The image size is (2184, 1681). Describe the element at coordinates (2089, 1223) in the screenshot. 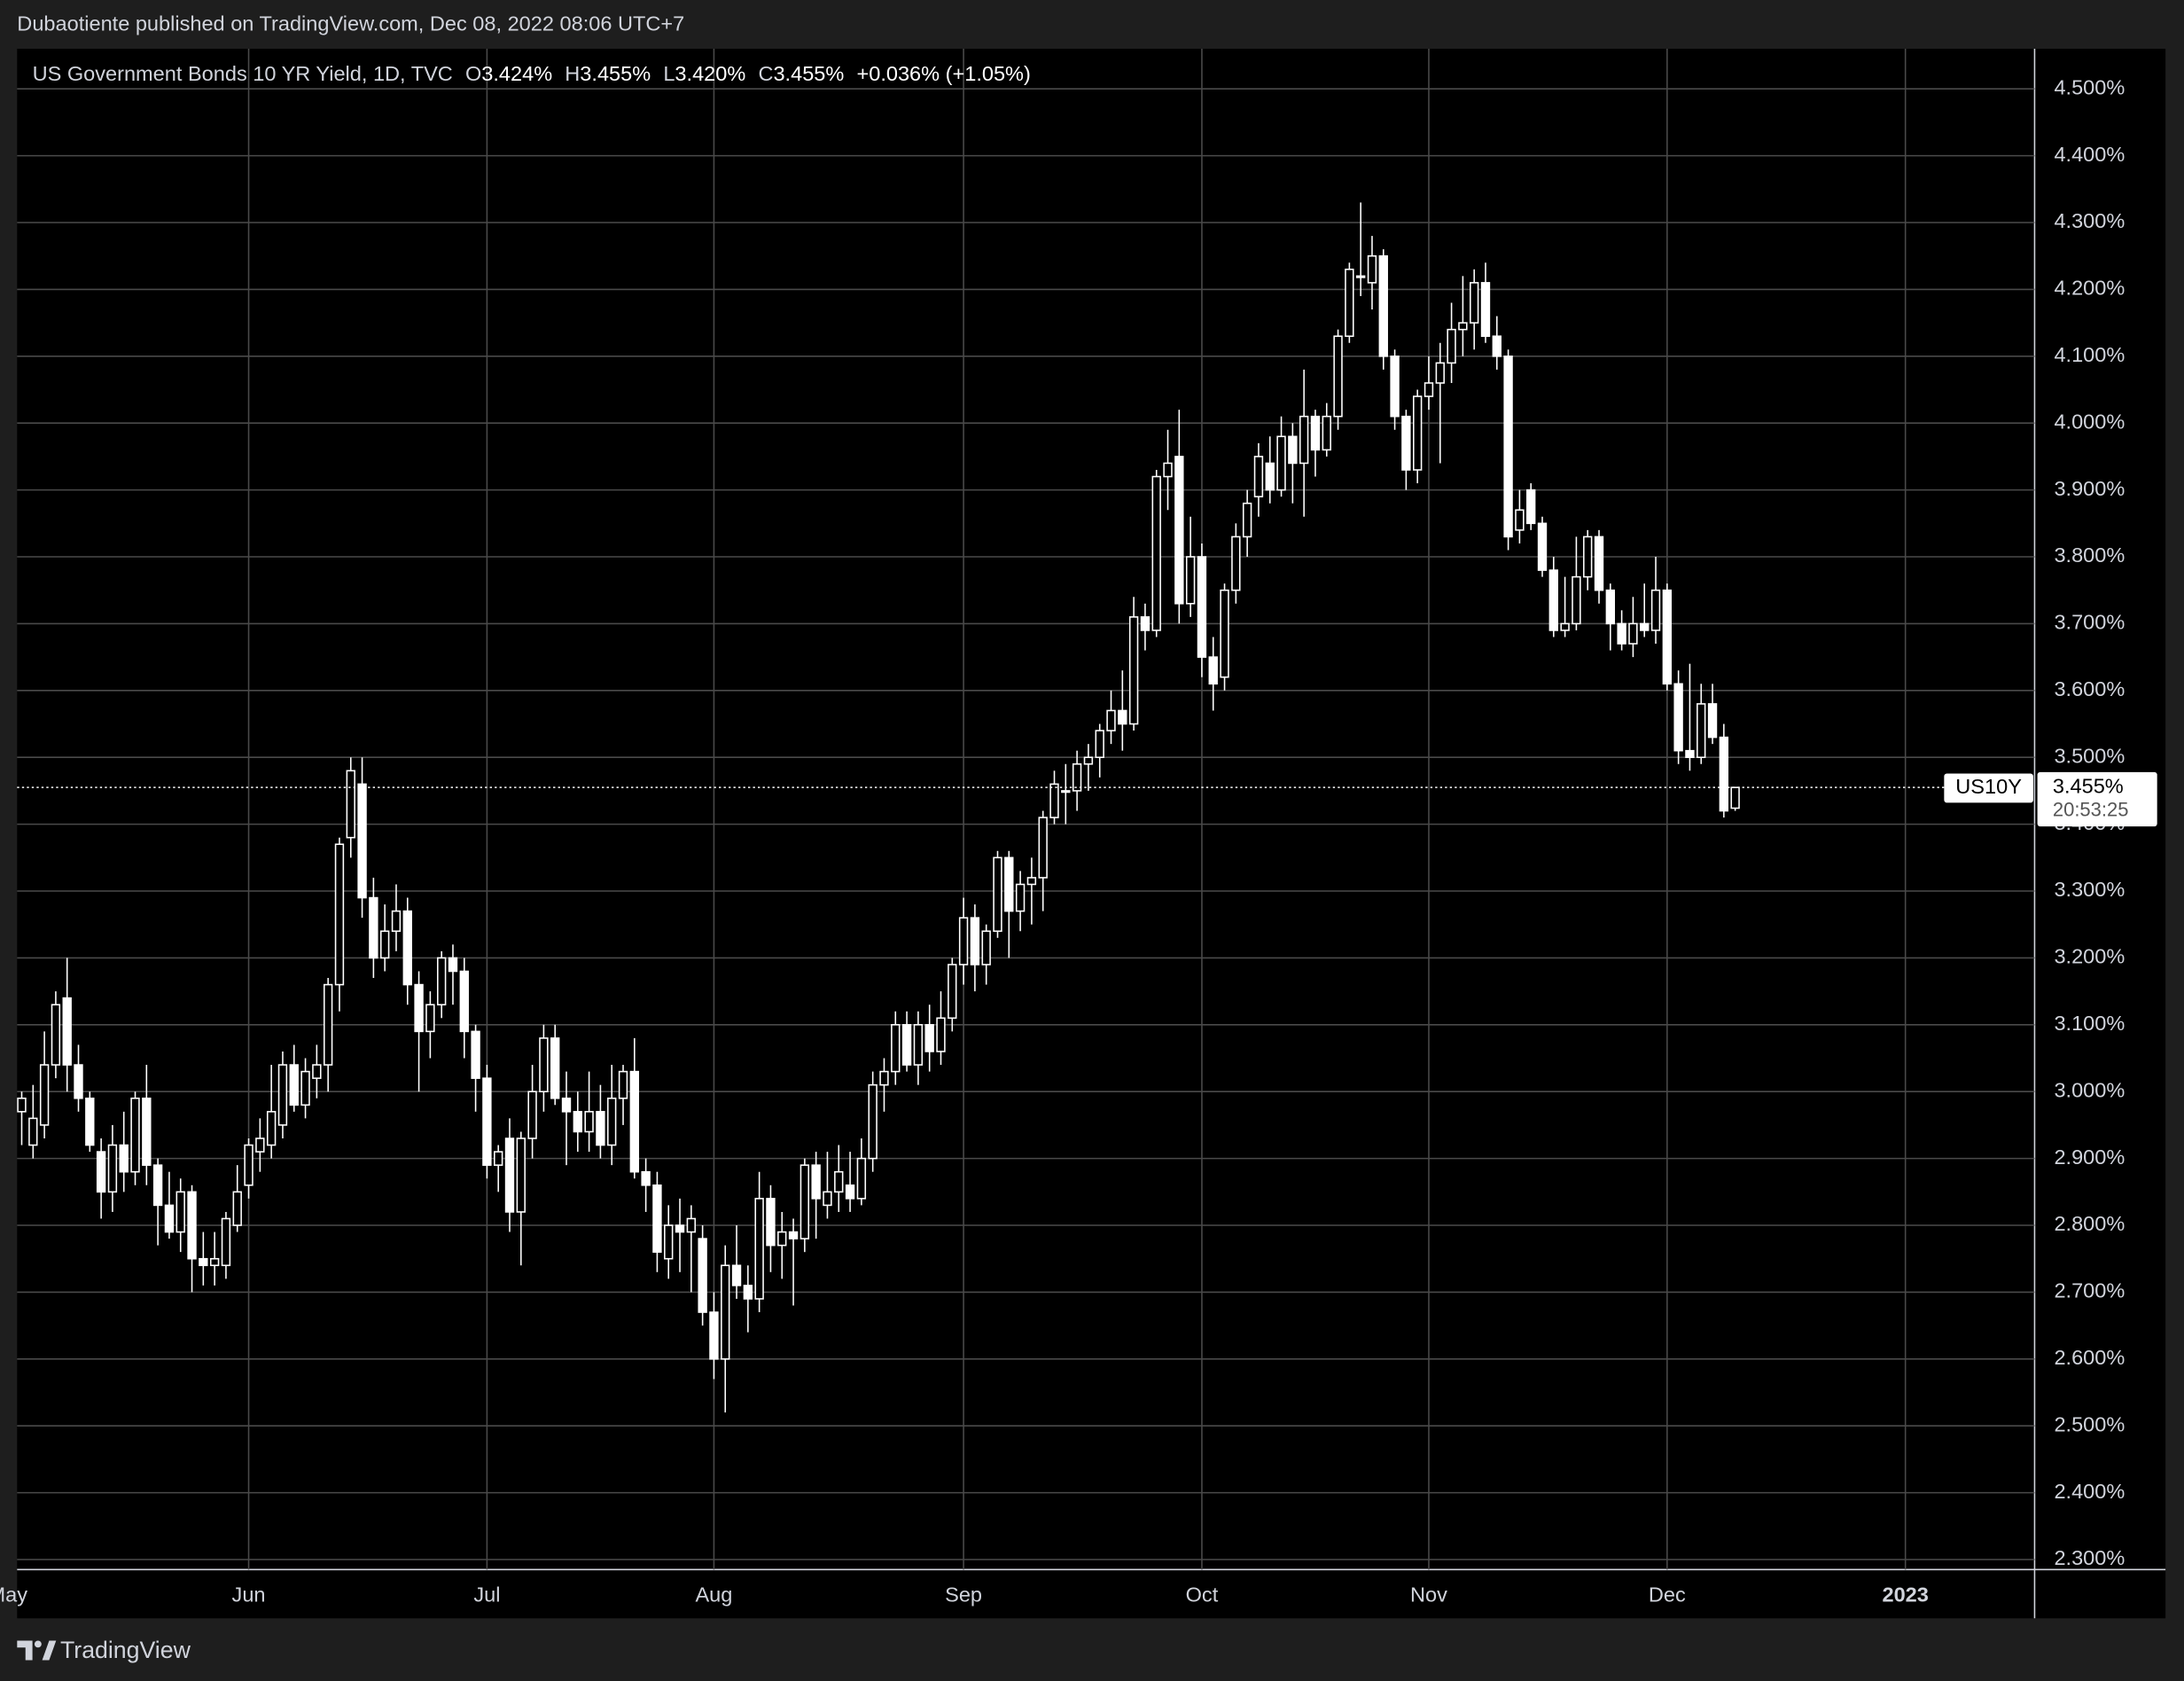

I see `y-tick-label: 2.800%` at that location.